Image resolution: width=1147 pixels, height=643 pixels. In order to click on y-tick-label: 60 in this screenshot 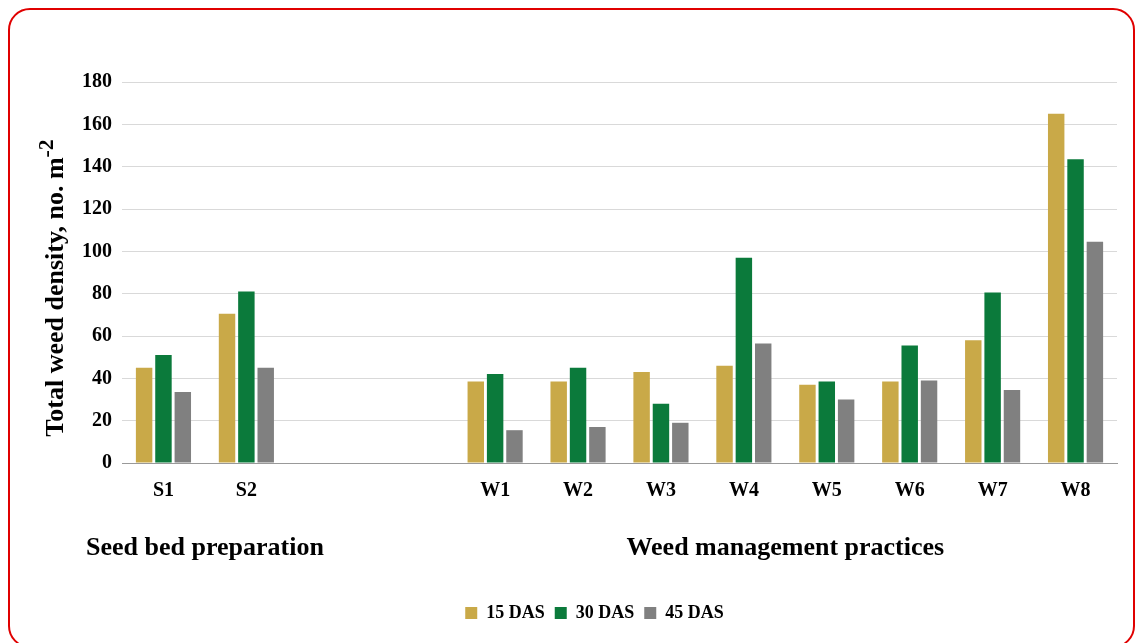, I will do `click(102, 334)`.